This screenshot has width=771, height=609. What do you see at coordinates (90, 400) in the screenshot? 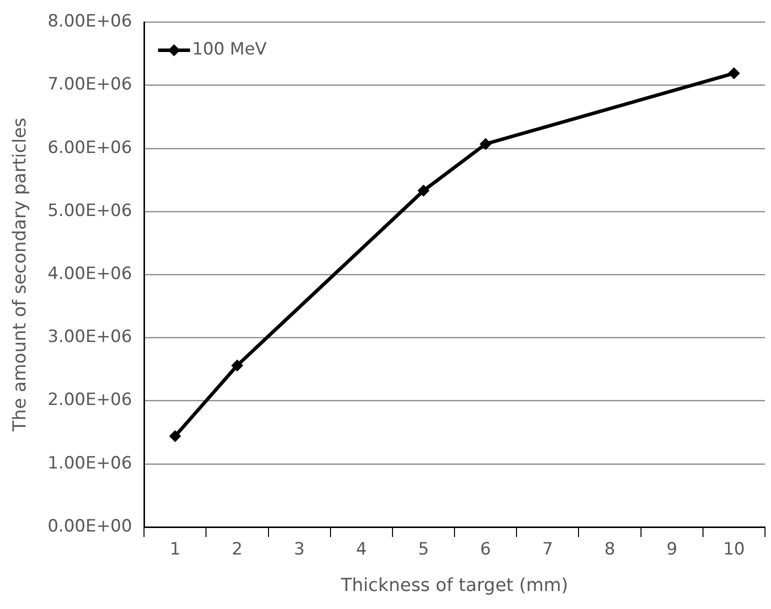
I see `y-tick-label: 2.00E+06` at bounding box center [90, 400].